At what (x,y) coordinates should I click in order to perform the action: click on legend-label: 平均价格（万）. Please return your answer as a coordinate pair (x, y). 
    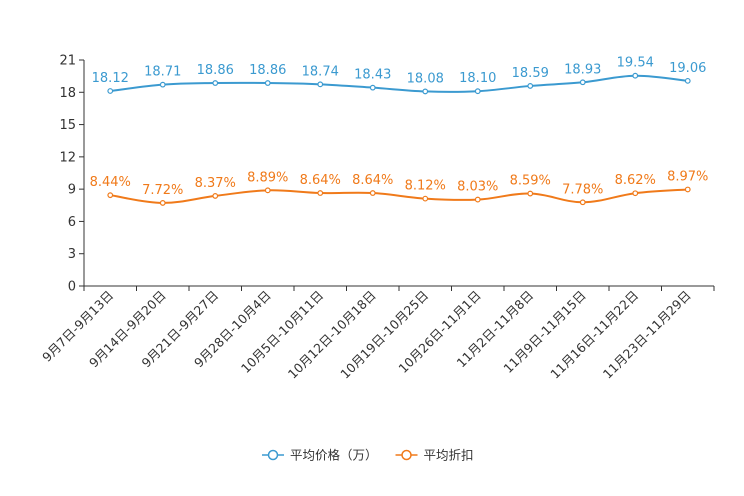
    Looking at the image, I should click on (334, 455).